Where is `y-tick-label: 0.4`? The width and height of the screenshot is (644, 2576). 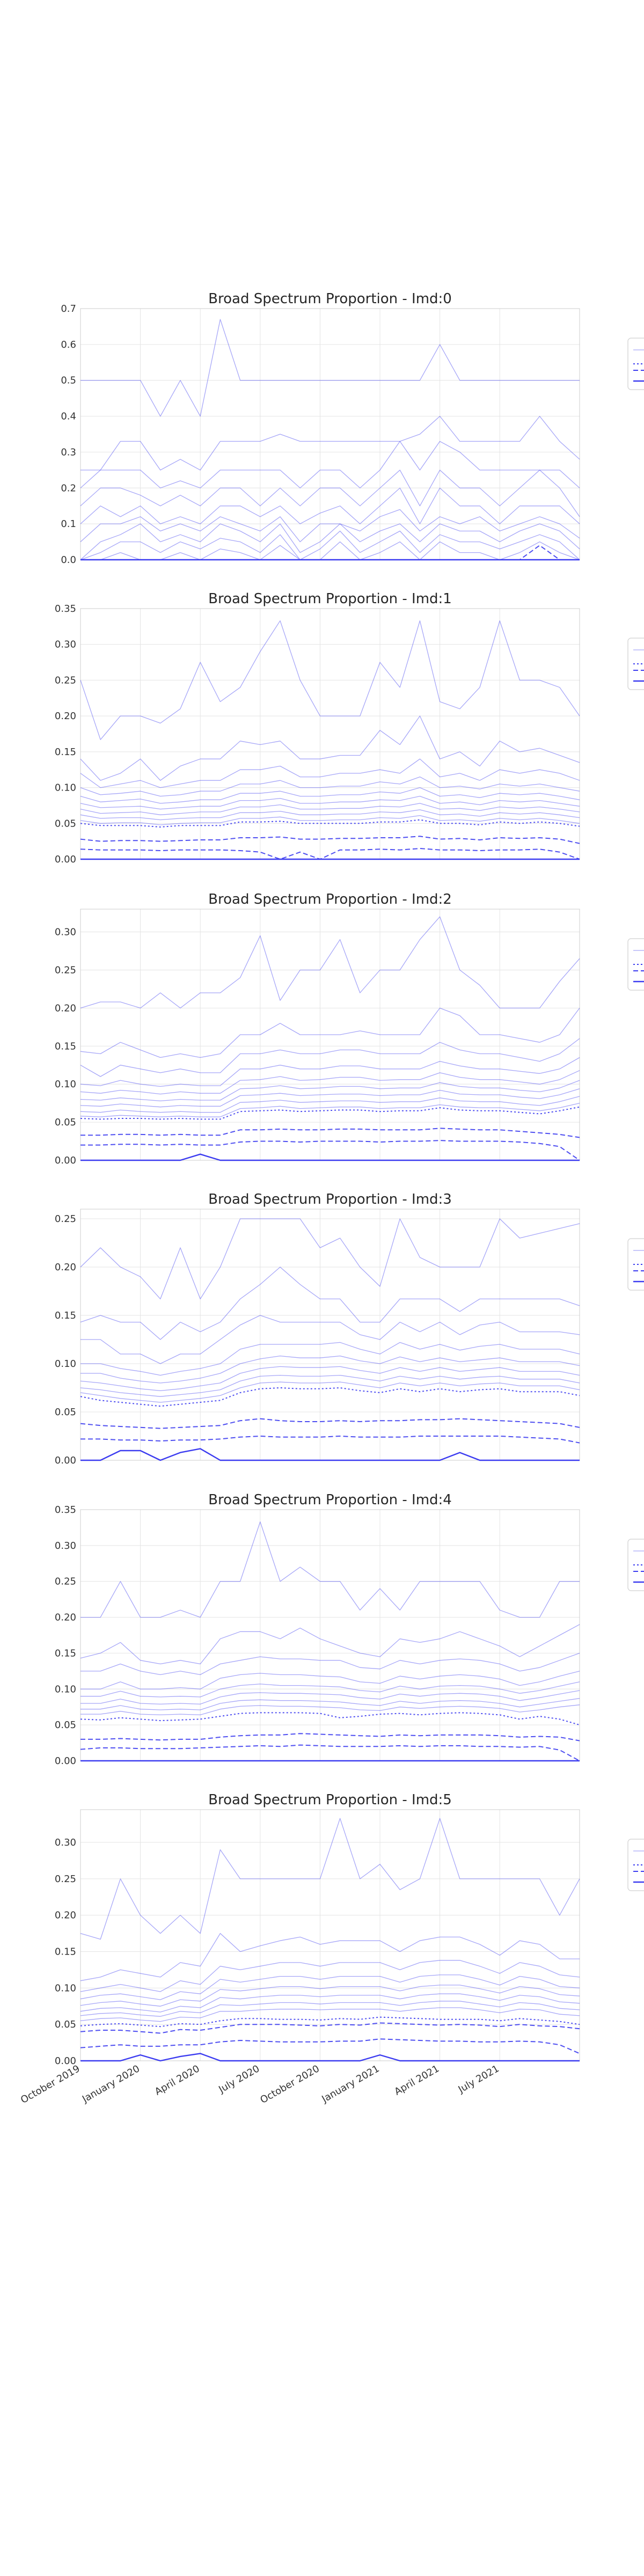 y-tick-label: 0.4 is located at coordinates (68, 416).